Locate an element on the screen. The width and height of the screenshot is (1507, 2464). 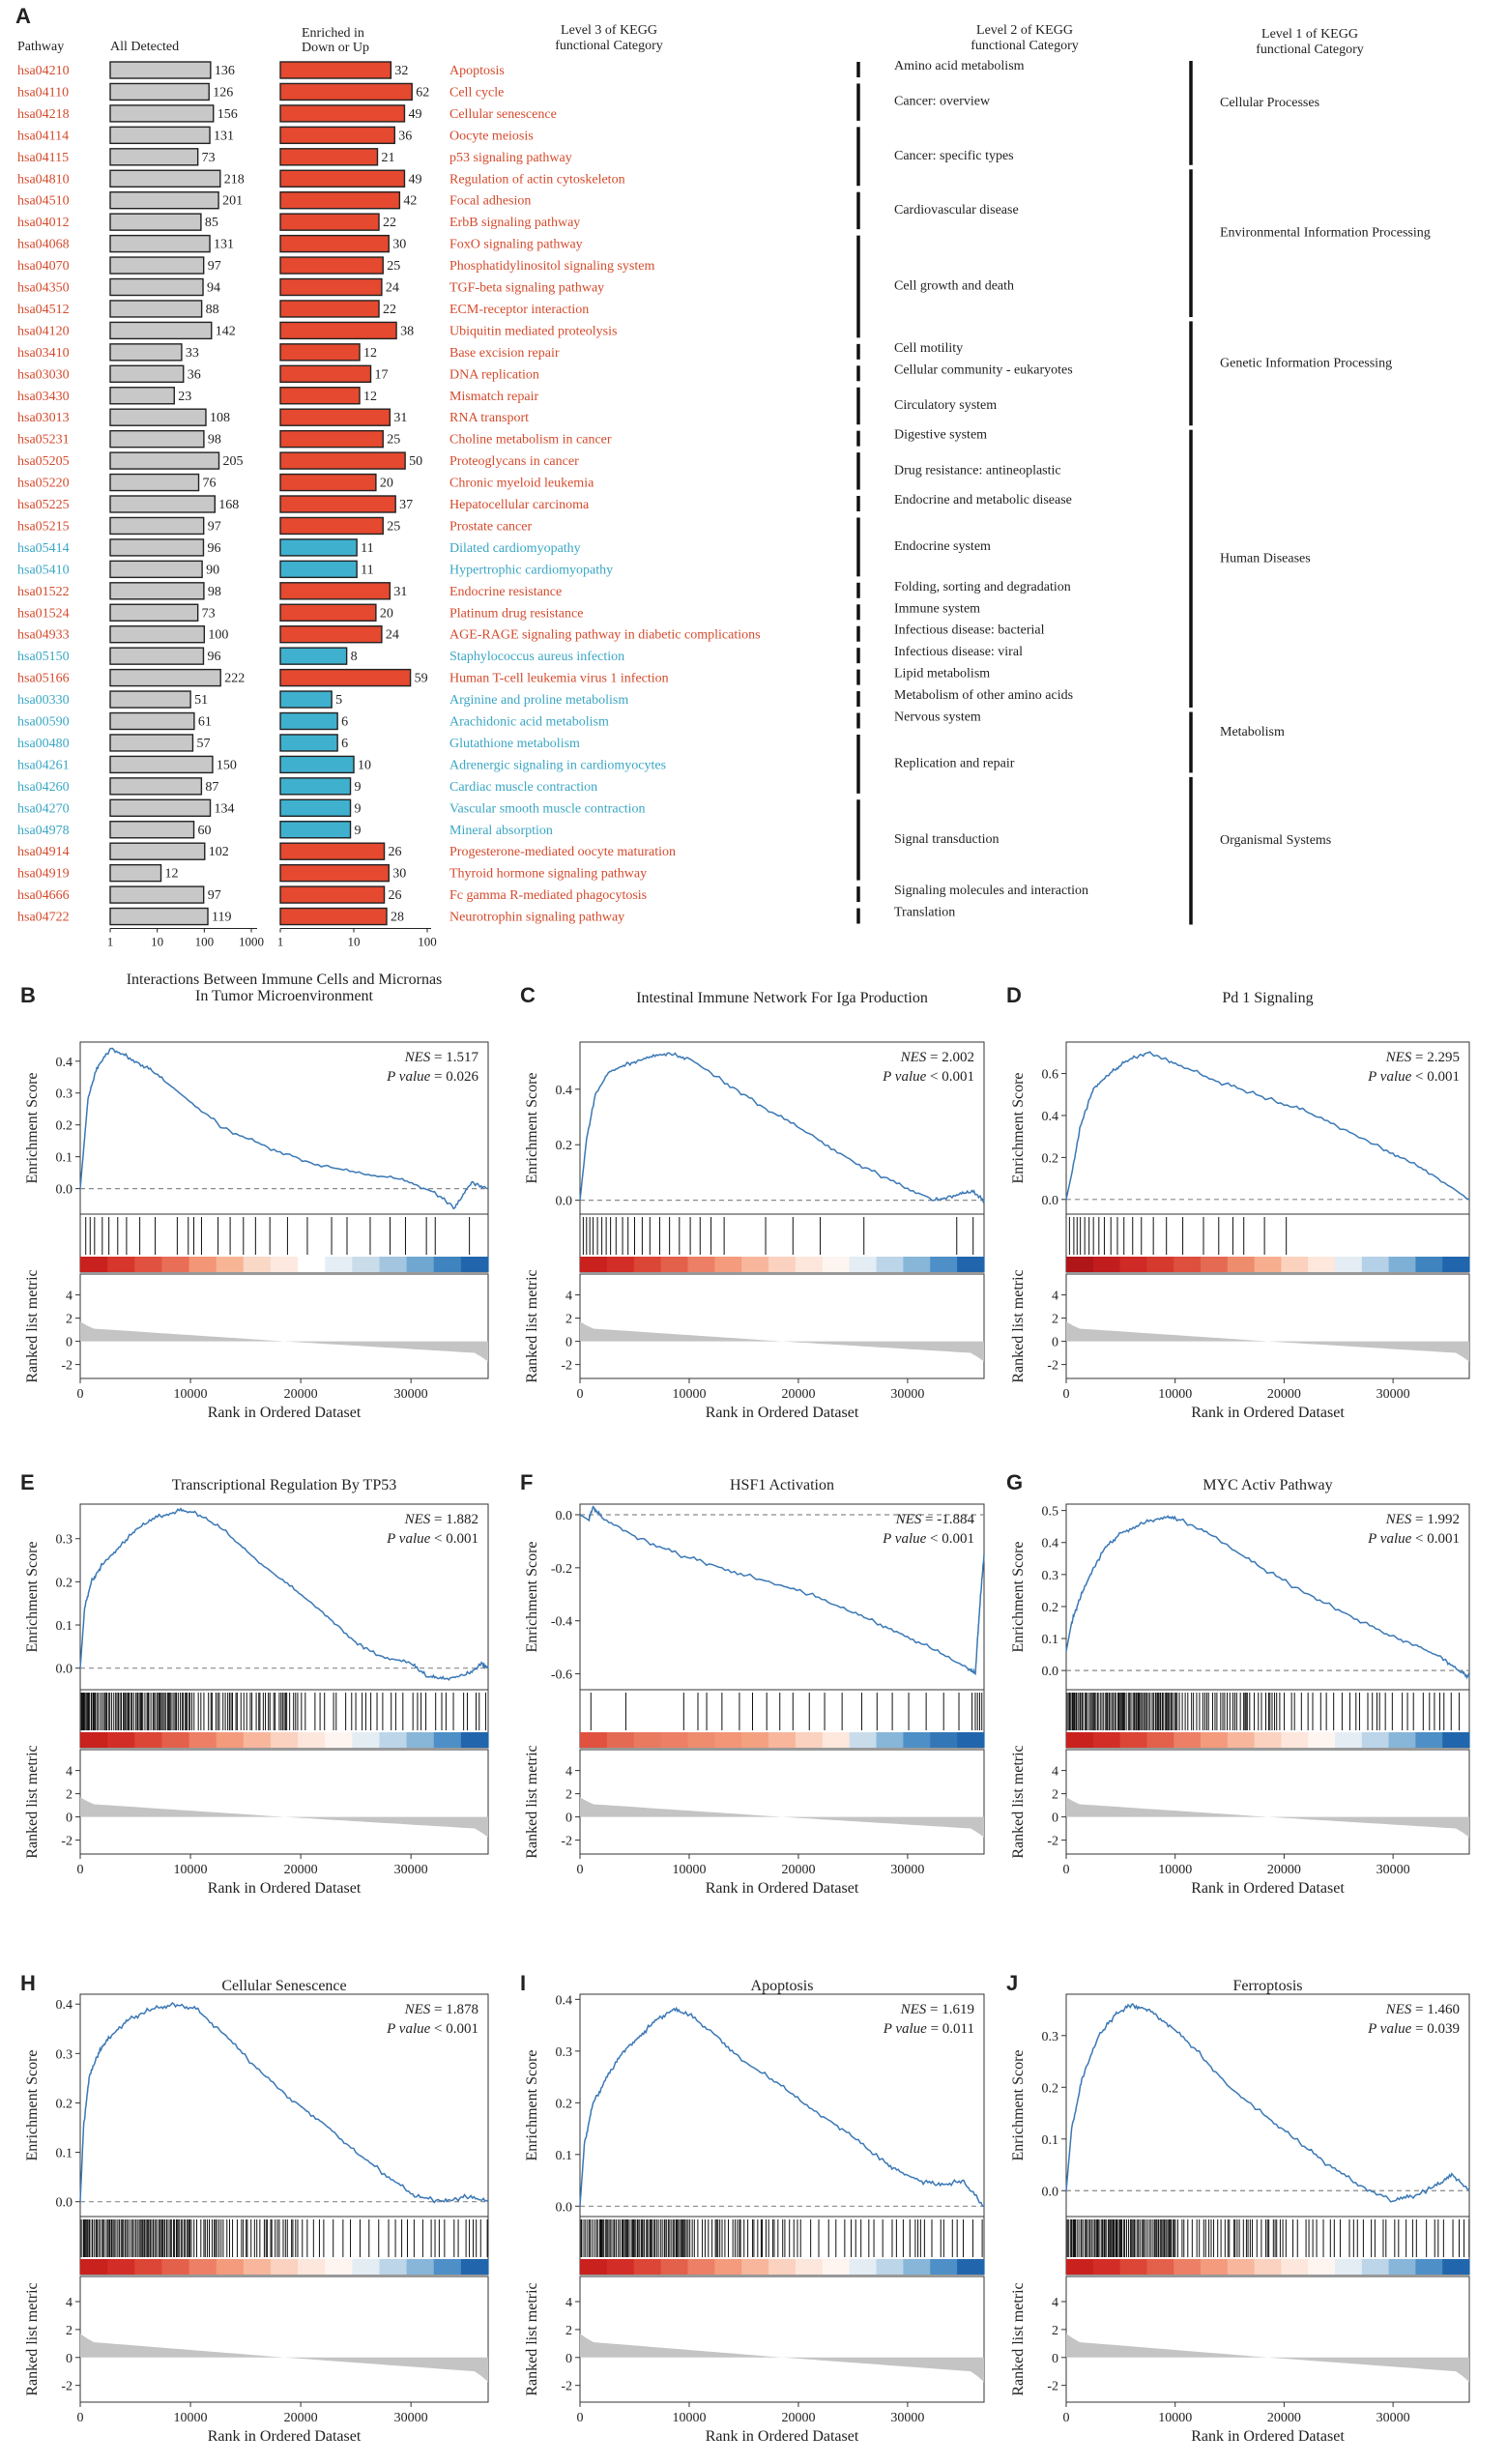
axis-all-tick-label: 1 is located at coordinates (110, 942).